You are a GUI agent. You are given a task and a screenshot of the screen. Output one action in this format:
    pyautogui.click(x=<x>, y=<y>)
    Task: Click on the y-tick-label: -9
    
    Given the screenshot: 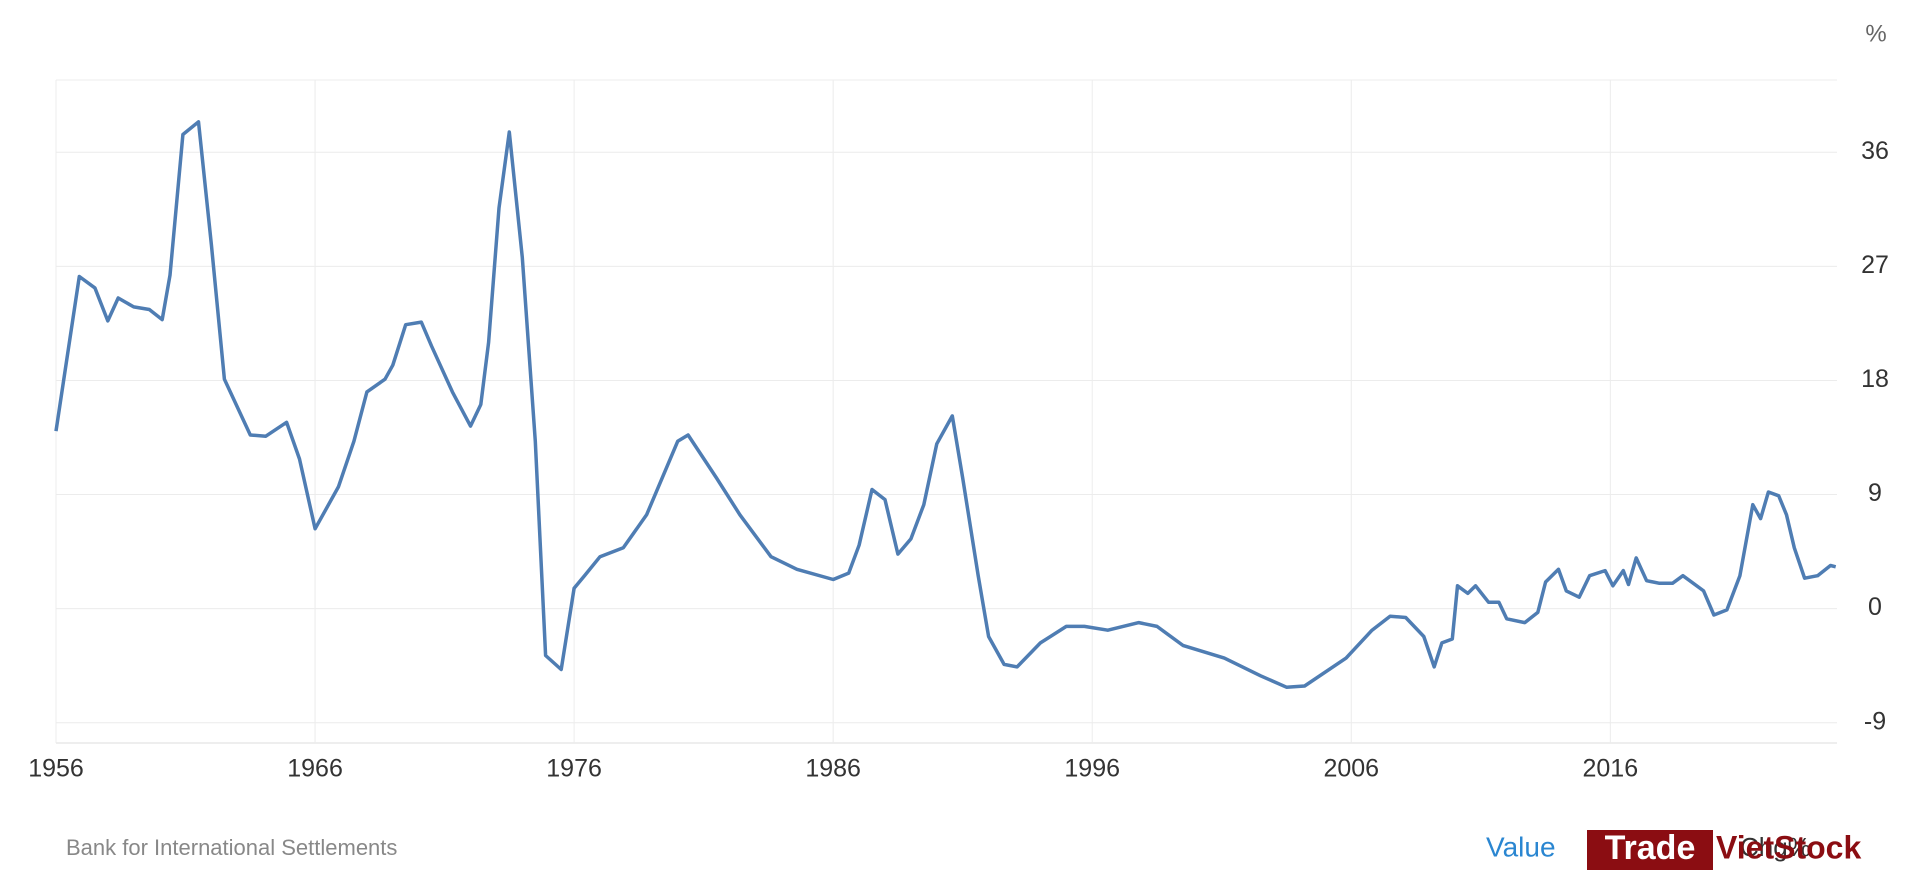 What is the action you would take?
    pyautogui.click(x=1875, y=721)
    